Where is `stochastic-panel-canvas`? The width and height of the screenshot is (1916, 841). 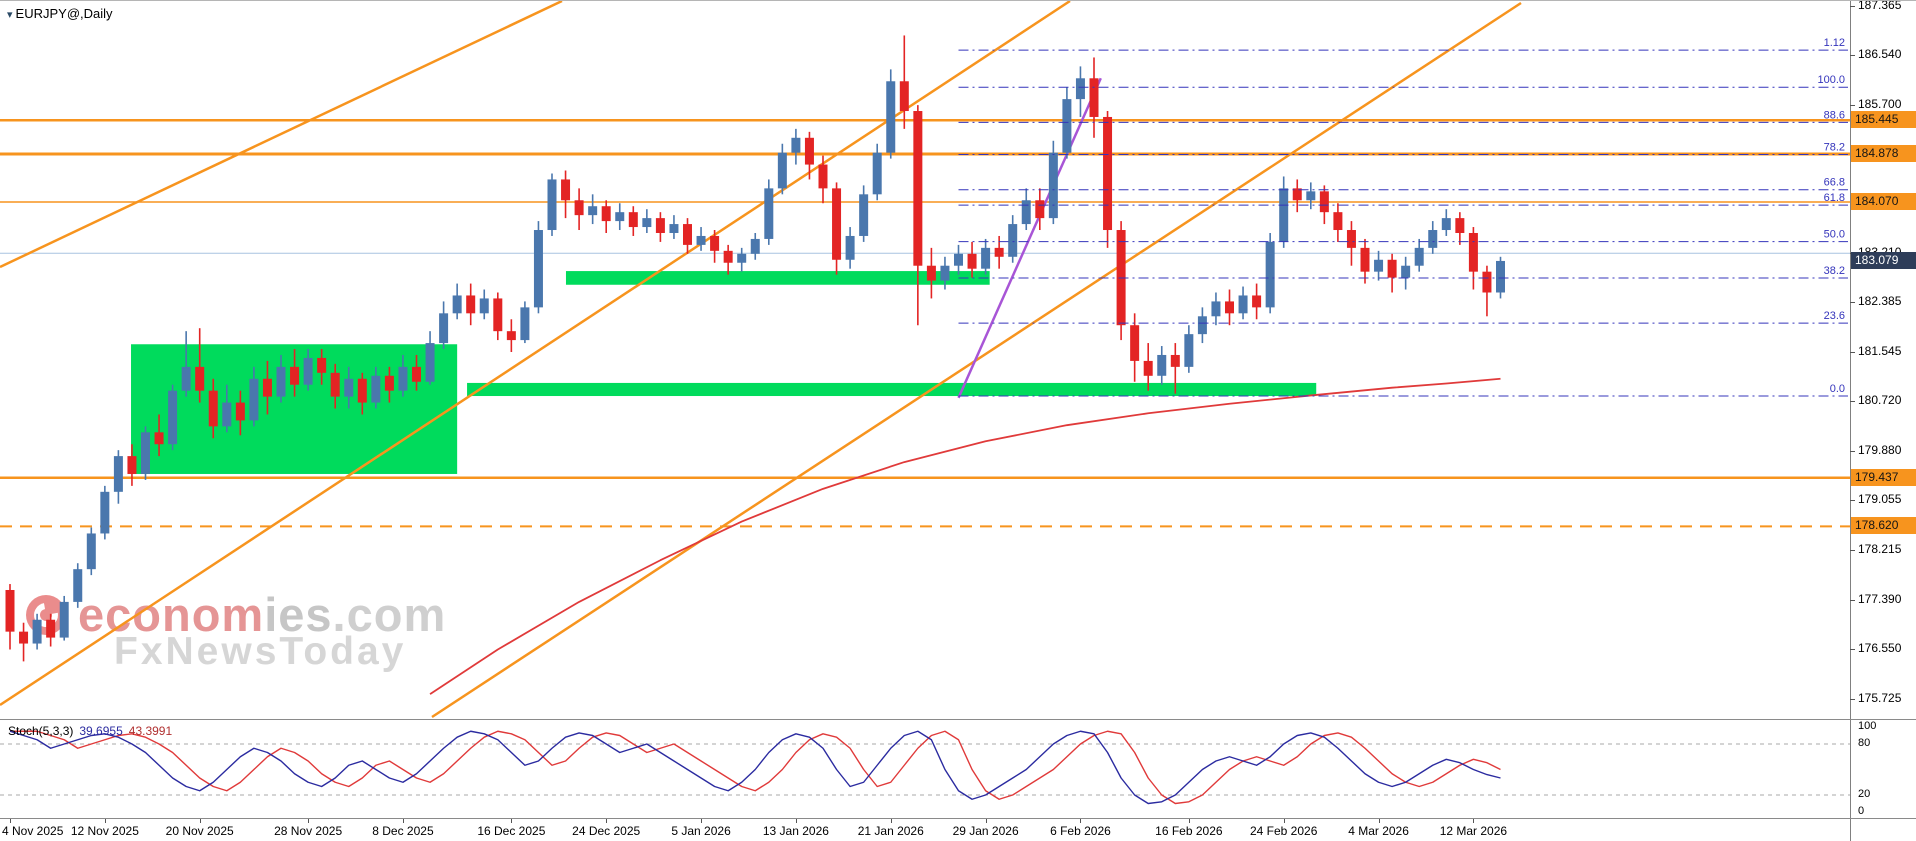
stochastic-panel-canvas is located at coordinates (925, 769).